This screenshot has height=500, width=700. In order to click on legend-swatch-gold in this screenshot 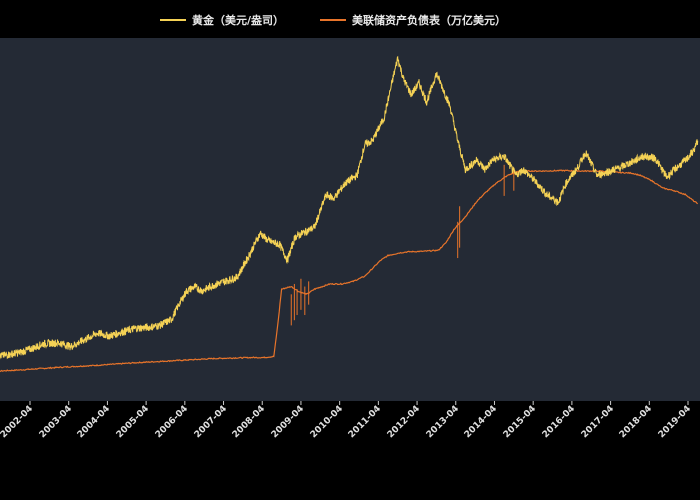, I will do `click(173, 20)`.